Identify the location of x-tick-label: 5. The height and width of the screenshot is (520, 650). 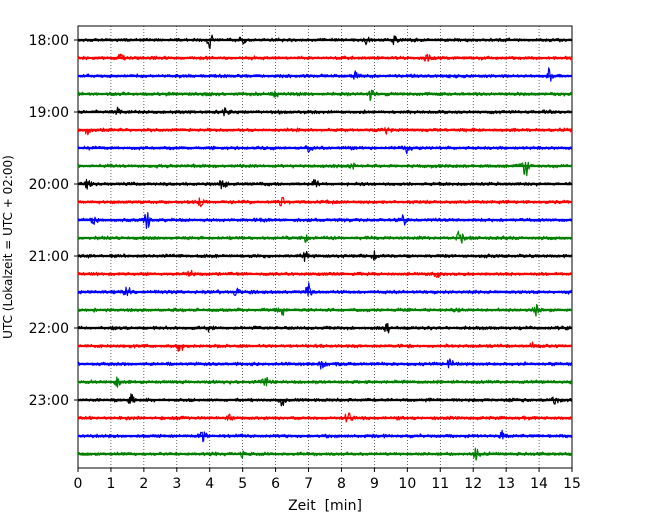
(242, 484).